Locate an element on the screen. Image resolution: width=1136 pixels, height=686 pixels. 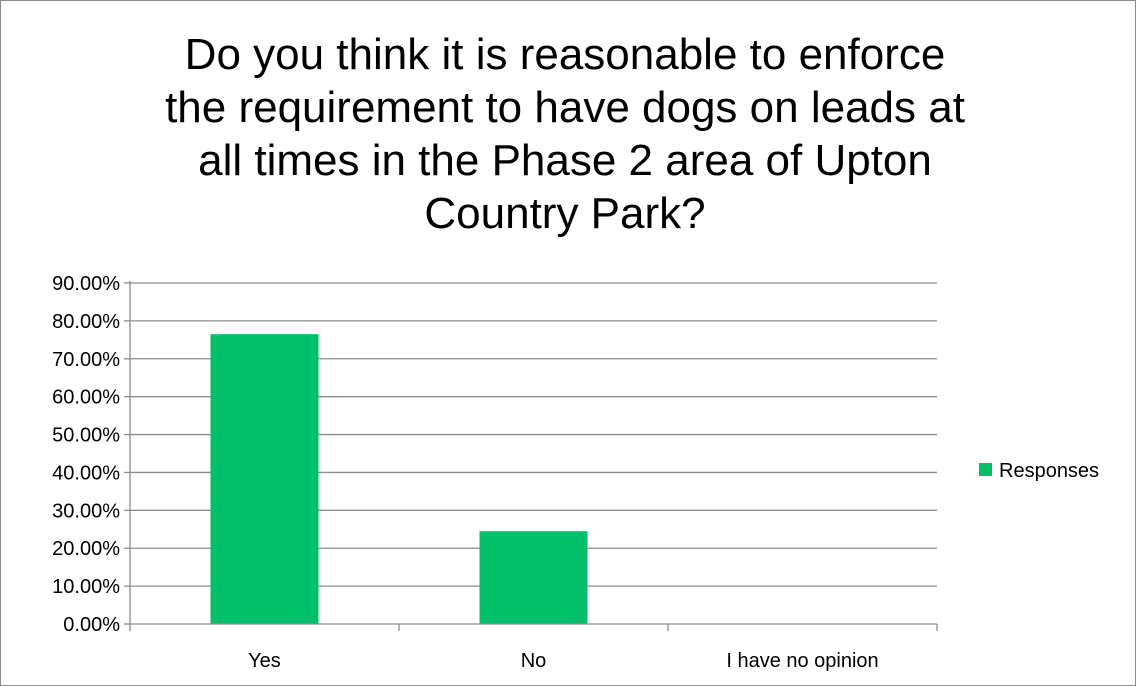
legend-label: Responses is located at coordinates (1049, 471).